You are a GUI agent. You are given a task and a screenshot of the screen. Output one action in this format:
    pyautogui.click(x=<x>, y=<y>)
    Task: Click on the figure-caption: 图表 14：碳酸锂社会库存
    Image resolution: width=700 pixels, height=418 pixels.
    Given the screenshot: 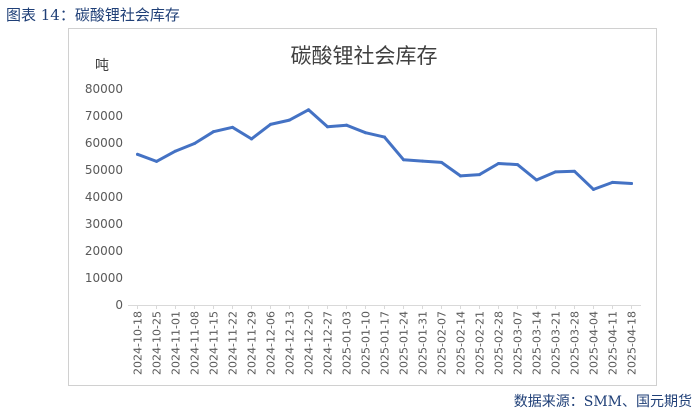 What is the action you would take?
    pyautogui.click(x=93, y=15)
    